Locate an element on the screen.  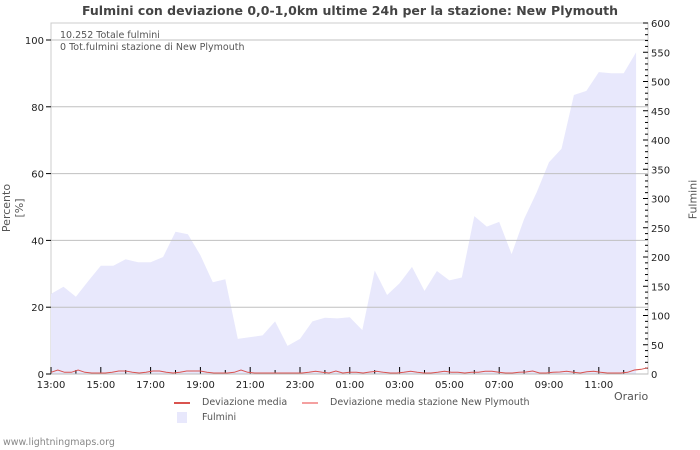
x-axis-title: Orario is located at coordinates (631, 396).